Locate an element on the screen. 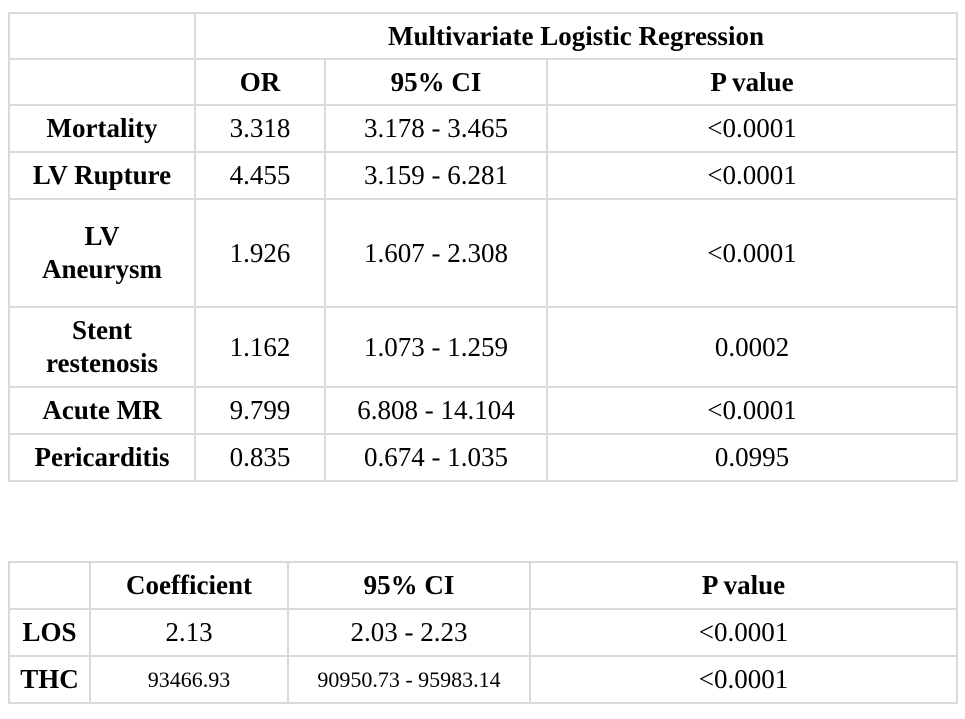 Image resolution: width=965 pixels, height=719 pixels. cell-or: 1.926 is located at coordinates (260, 253).